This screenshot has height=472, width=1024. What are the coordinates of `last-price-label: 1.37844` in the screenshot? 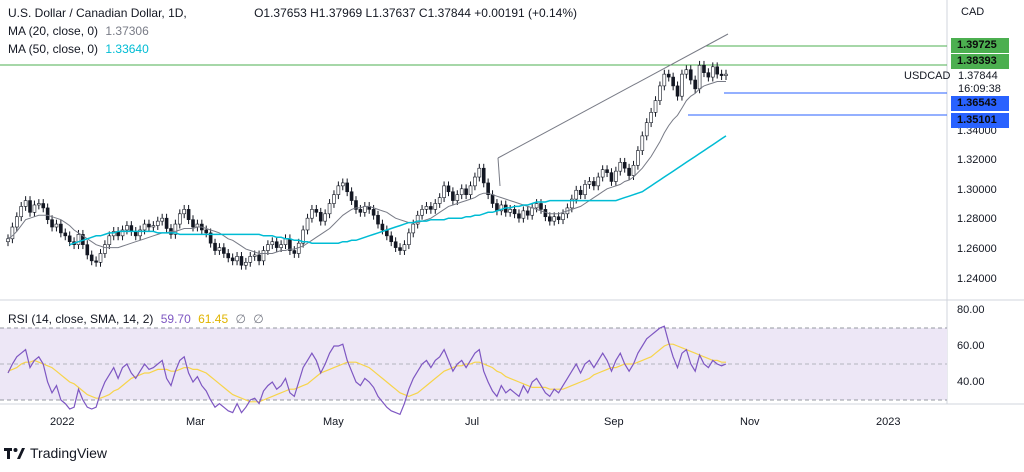 It's located at (978, 76).